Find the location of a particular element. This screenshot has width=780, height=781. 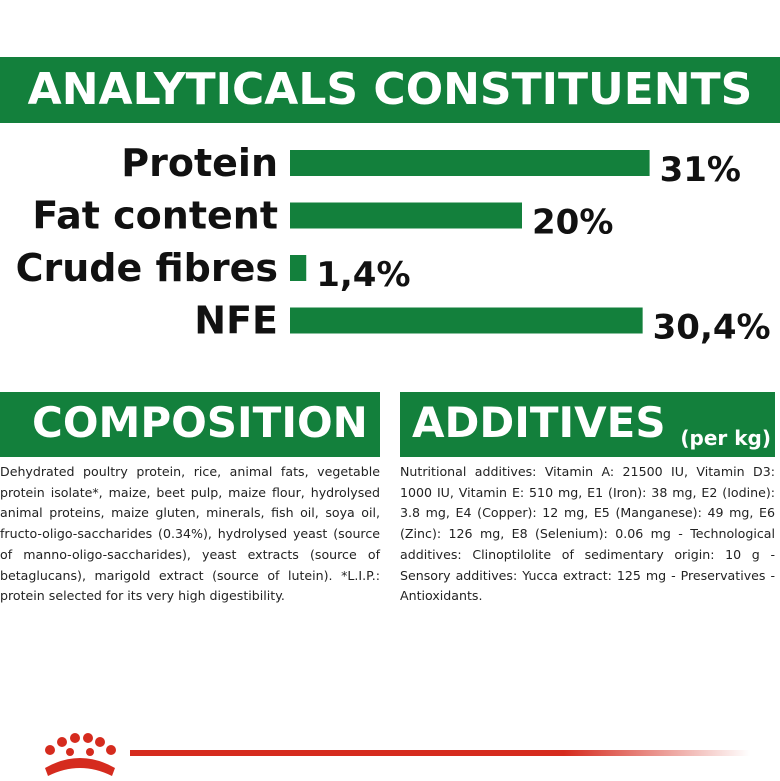

additives-unit: (per kg) is located at coordinates (725, 438).